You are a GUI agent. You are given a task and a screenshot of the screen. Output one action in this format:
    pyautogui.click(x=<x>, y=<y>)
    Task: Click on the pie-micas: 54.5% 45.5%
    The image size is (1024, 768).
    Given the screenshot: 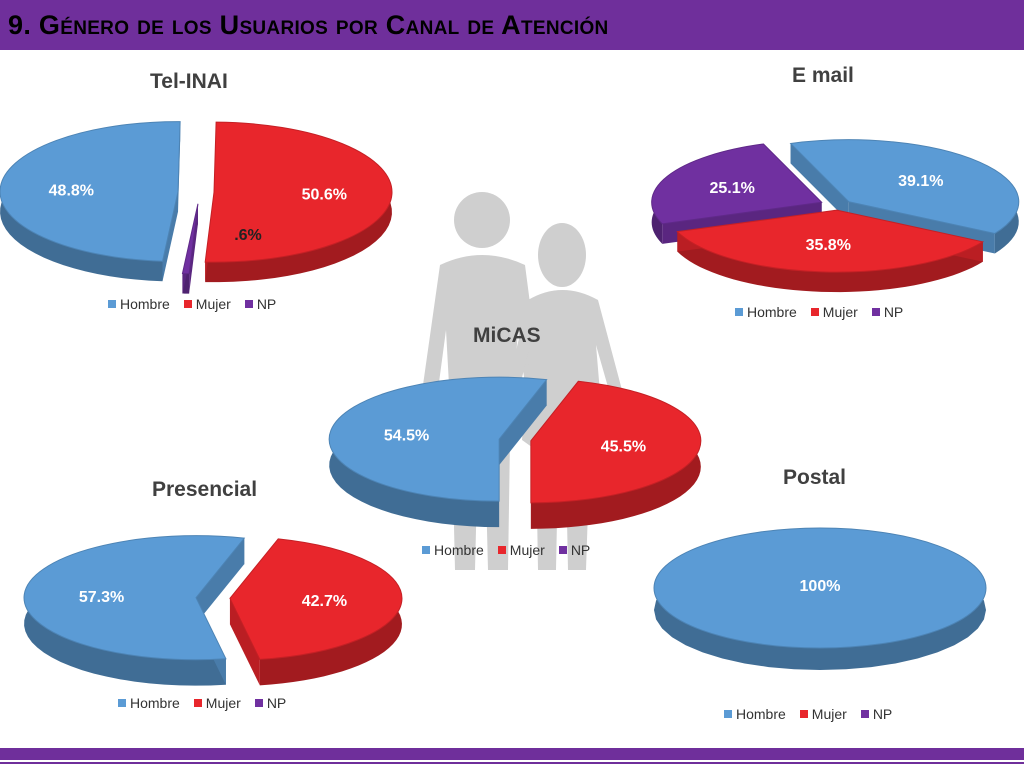 What is the action you would take?
    pyautogui.click(x=515, y=452)
    